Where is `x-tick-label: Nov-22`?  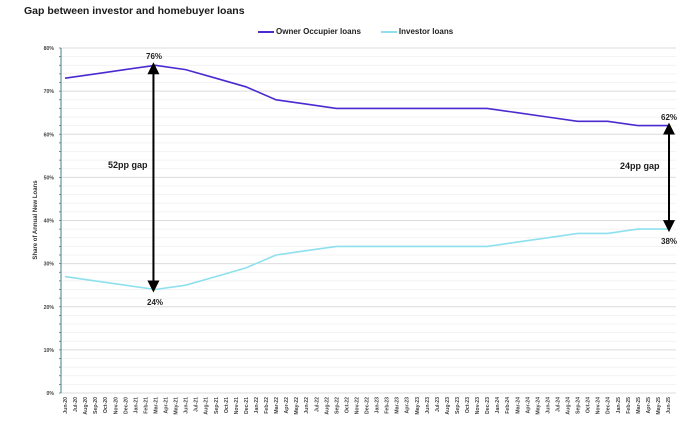 x-tick-label: Nov-22 is located at coordinates (357, 405).